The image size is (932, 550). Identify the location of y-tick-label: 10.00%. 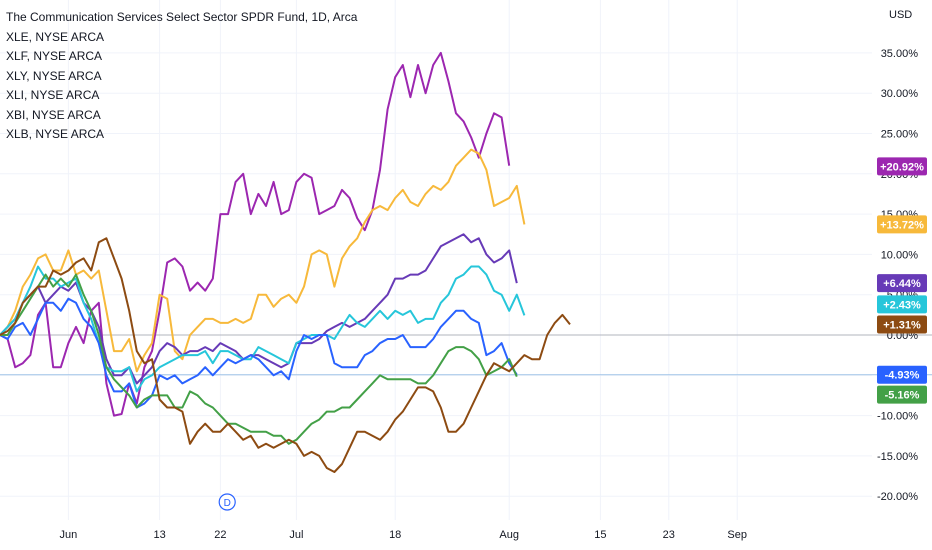
(900, 255).